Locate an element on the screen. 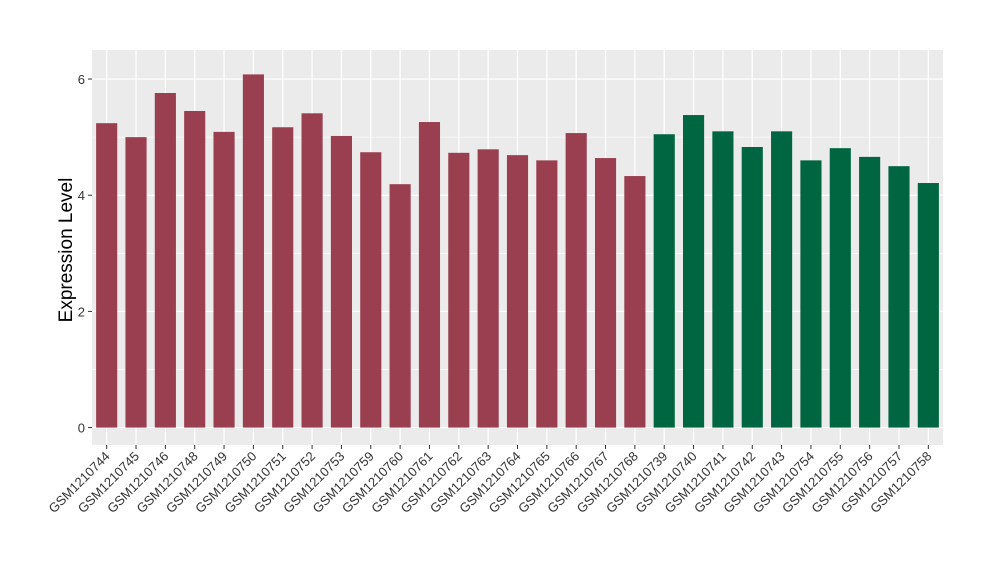 The image size is (1000, 580). bar-GSM1210752 is located at coordinates (312, 270).